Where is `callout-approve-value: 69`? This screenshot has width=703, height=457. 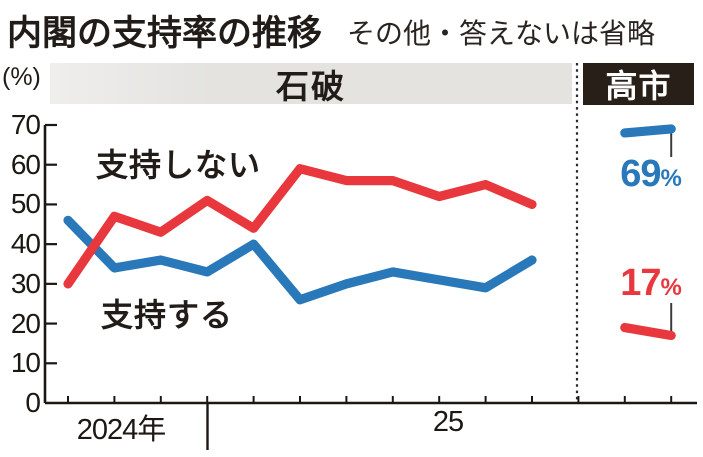 callout-approve-value: 69 is located at coordinates (640, 174).